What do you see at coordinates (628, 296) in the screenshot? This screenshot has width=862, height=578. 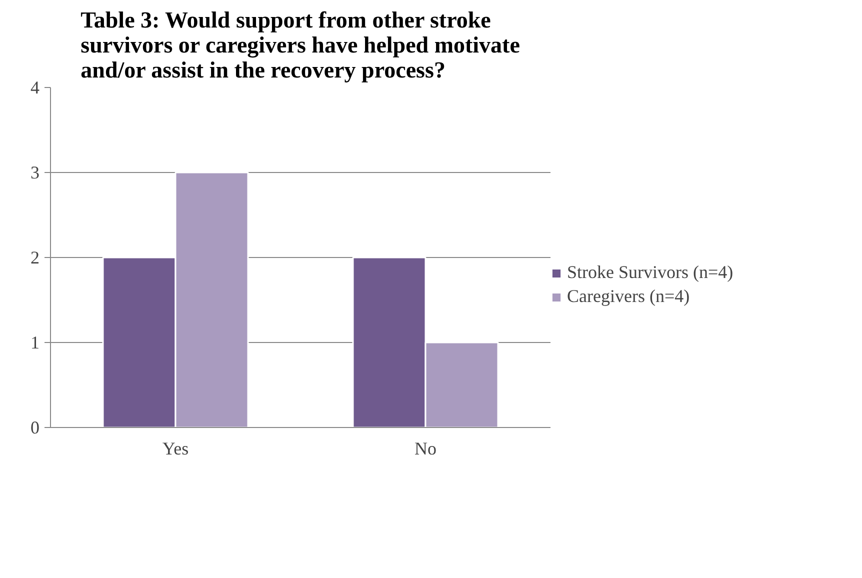 I see `legend-label: Caregivers (n=4)` at bounding box center [628, 296].